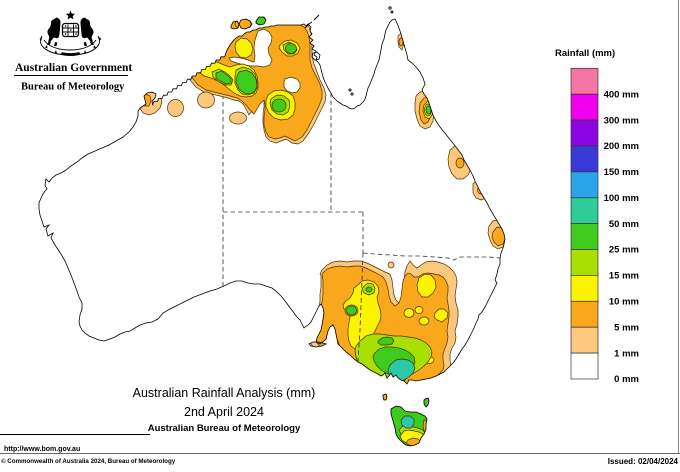 Image resolution: width=680 pixels, height=472 pixels. I want to click on svg-text: 1 mm, so click(626, 353).